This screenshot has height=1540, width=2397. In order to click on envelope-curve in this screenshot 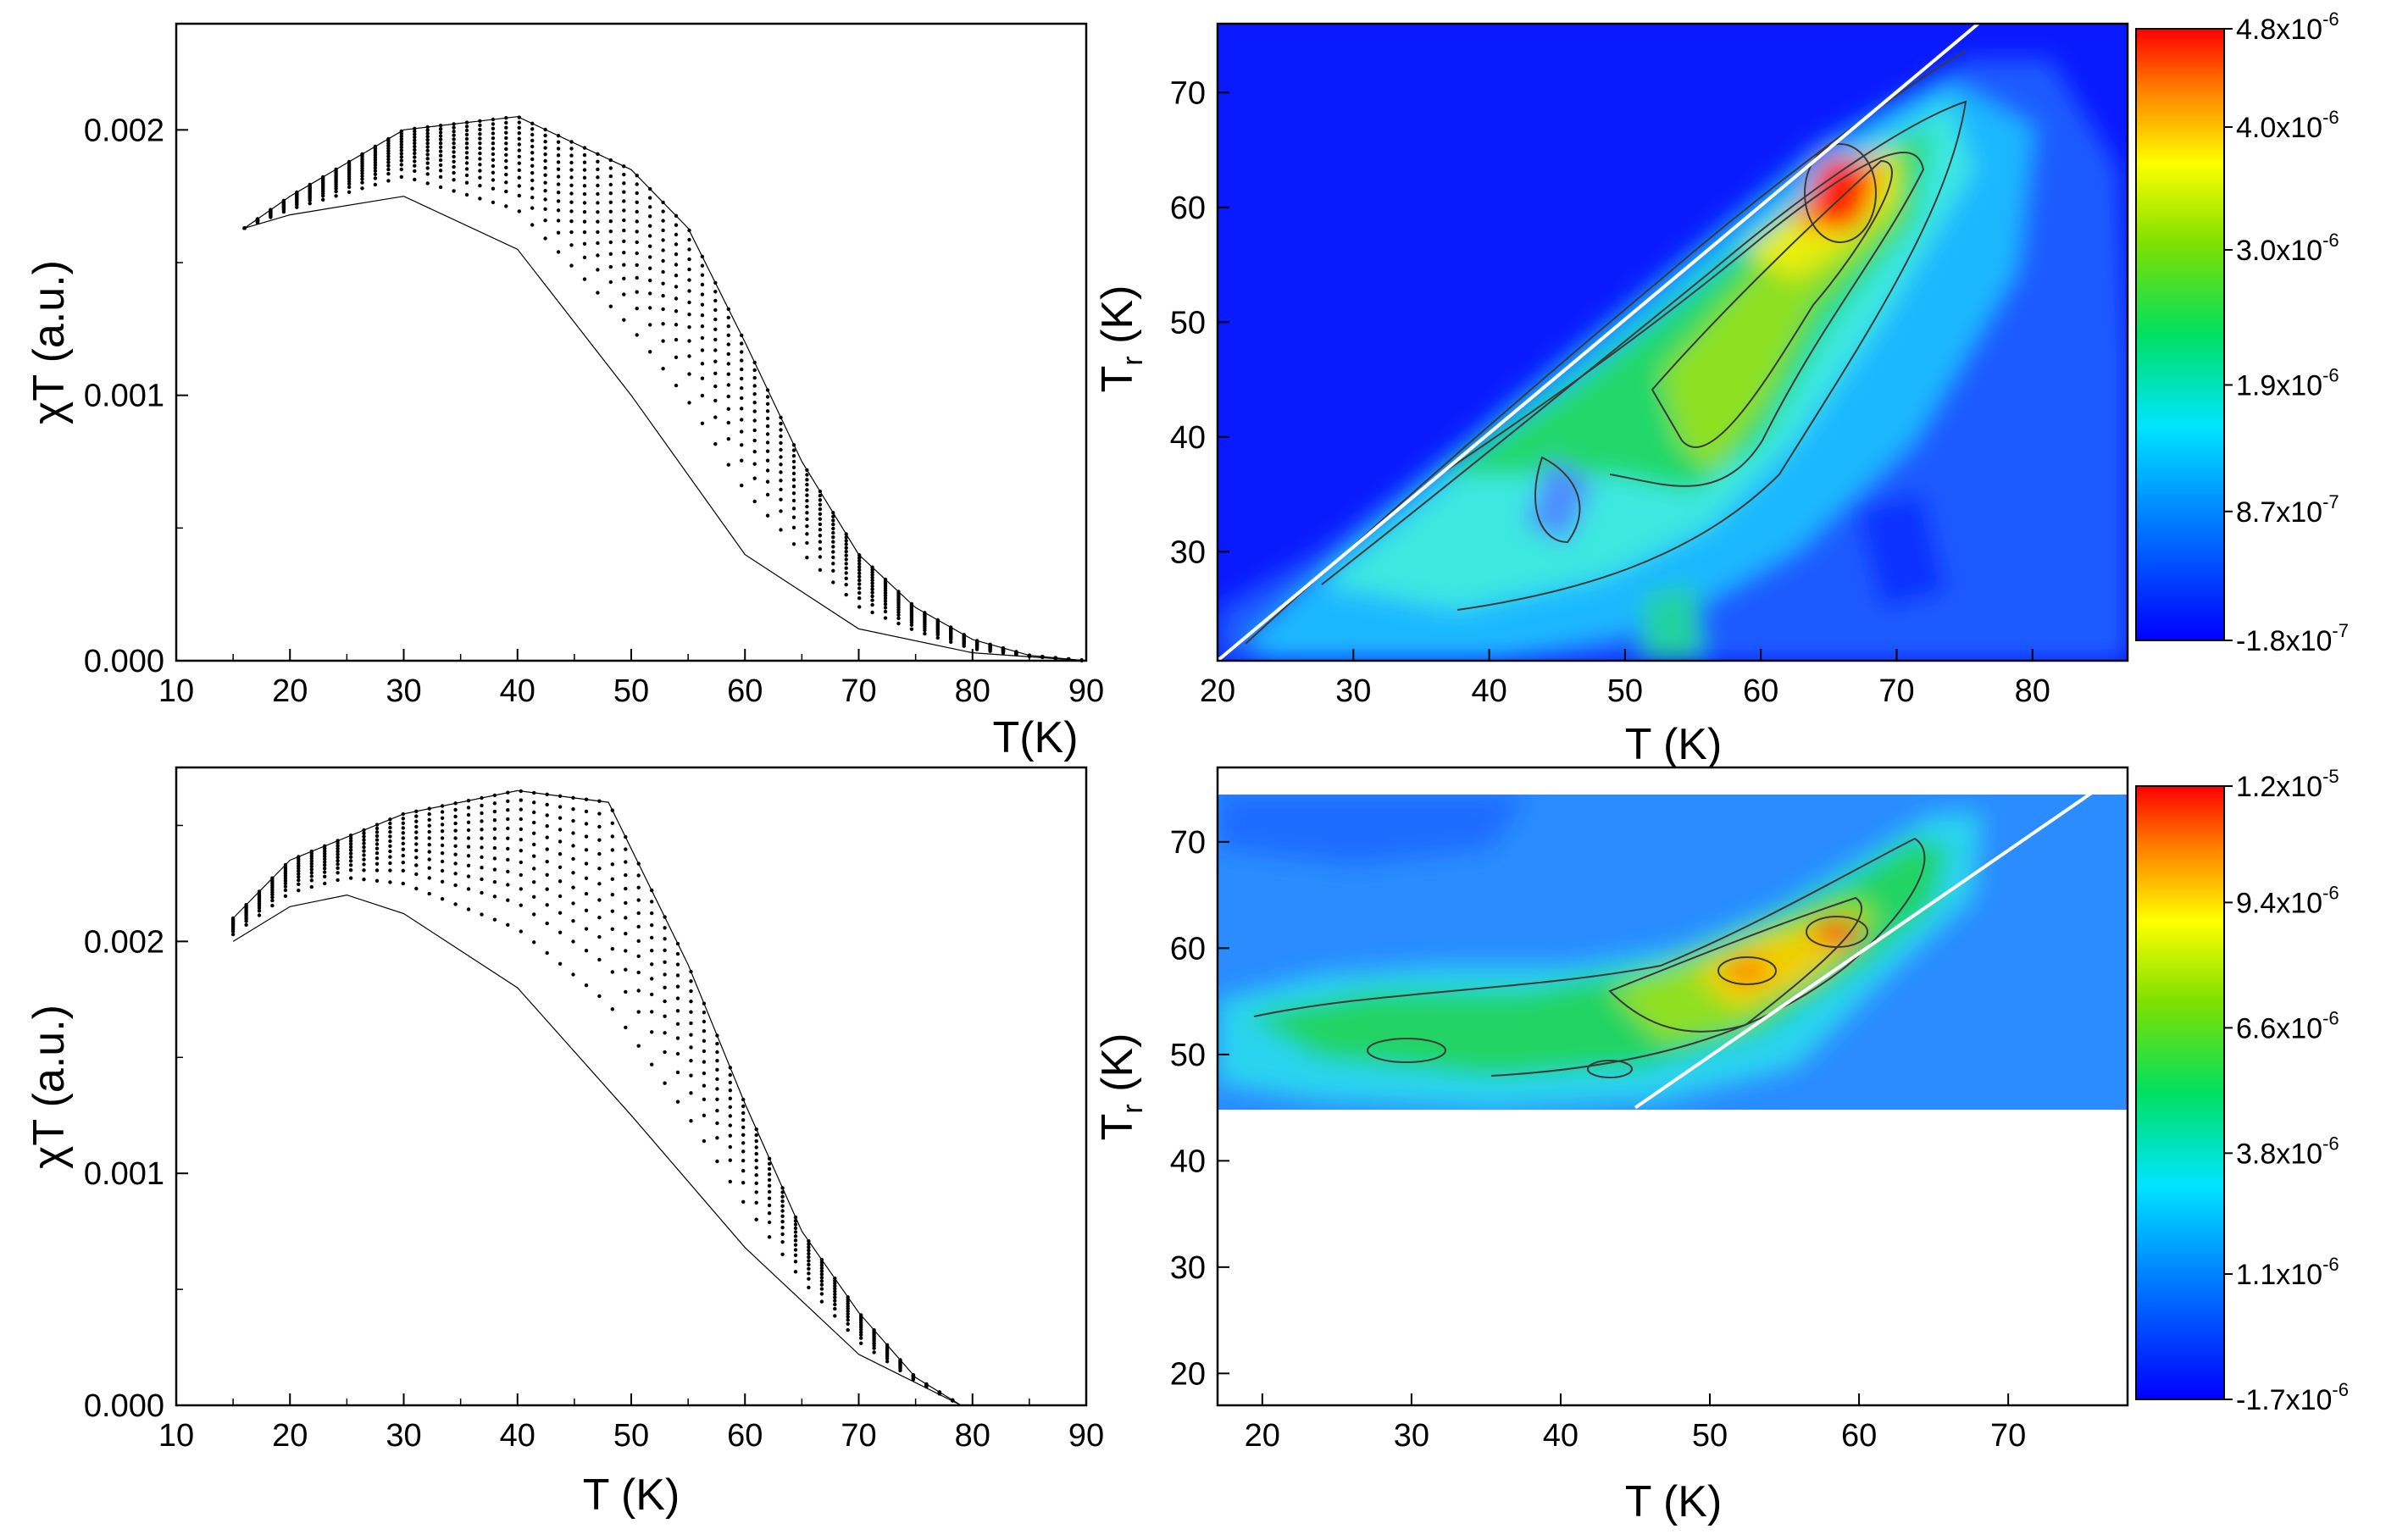, I will do `click(665, 389)`.